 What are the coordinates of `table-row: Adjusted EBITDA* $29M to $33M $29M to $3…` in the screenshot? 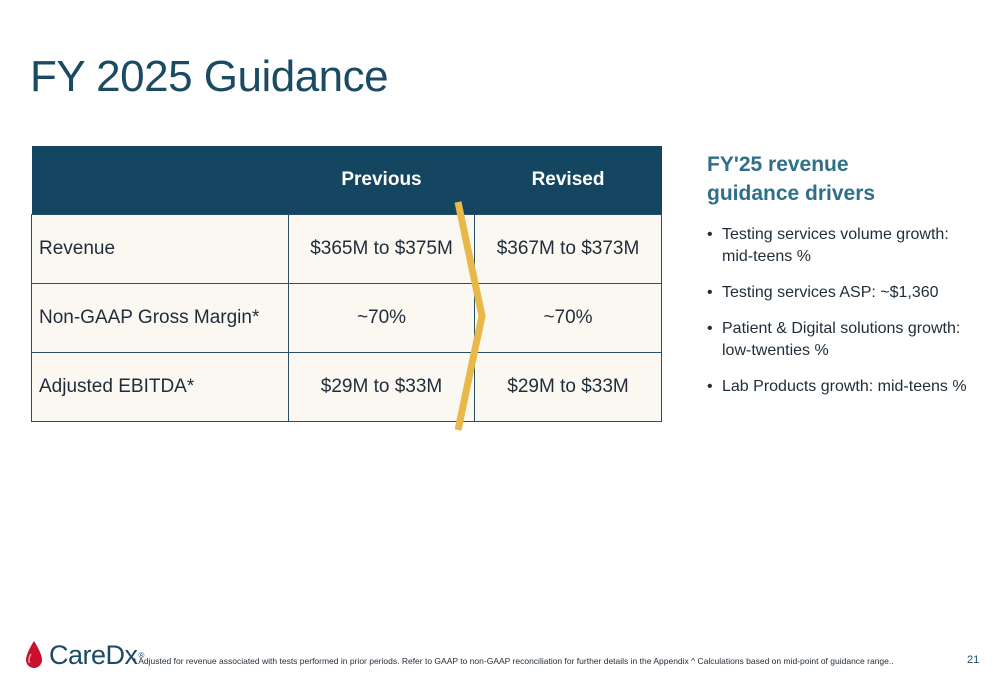 It's located at (346, 386).